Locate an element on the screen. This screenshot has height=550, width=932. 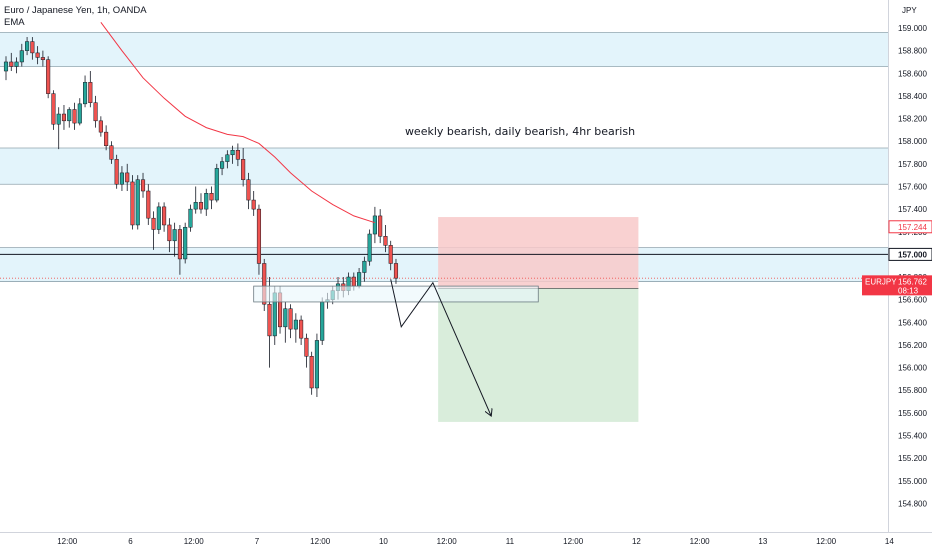
symbol-title: Euro / Japanese Yen, 1h, OANDA is located at coordinates (75, 10).